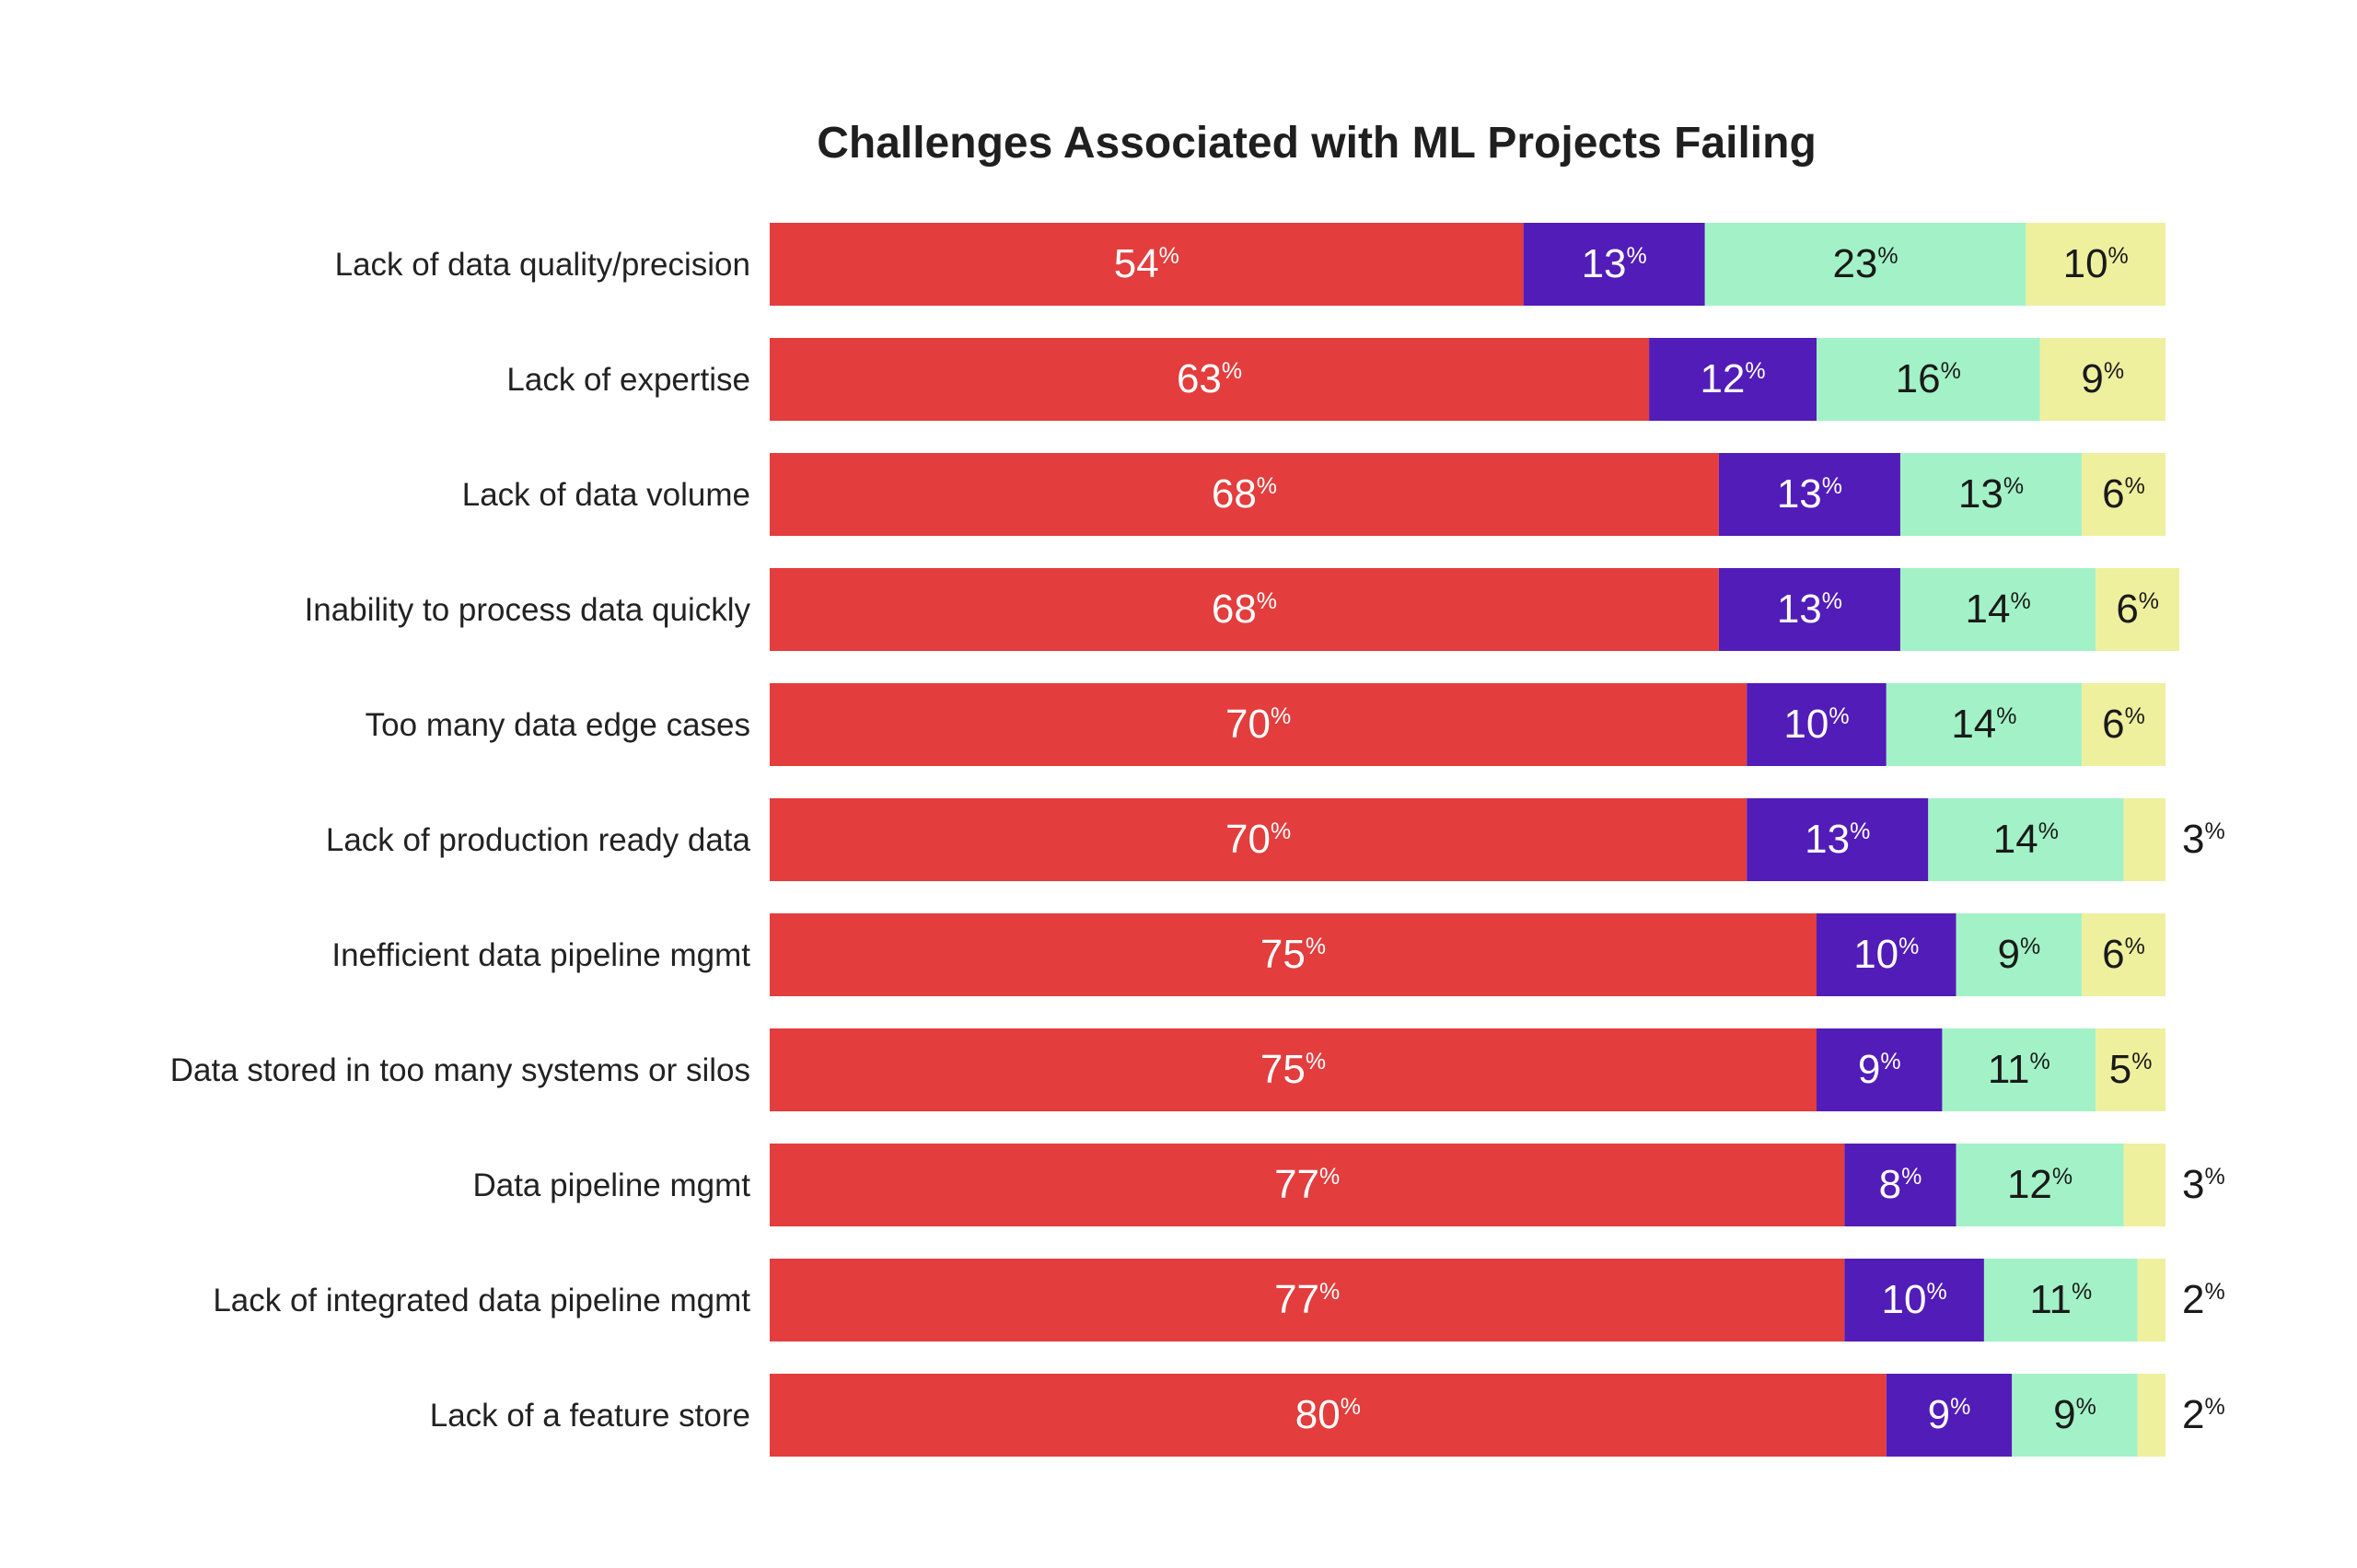  I want to click on category-label: Lack of a feature store, so click(590, 1416).